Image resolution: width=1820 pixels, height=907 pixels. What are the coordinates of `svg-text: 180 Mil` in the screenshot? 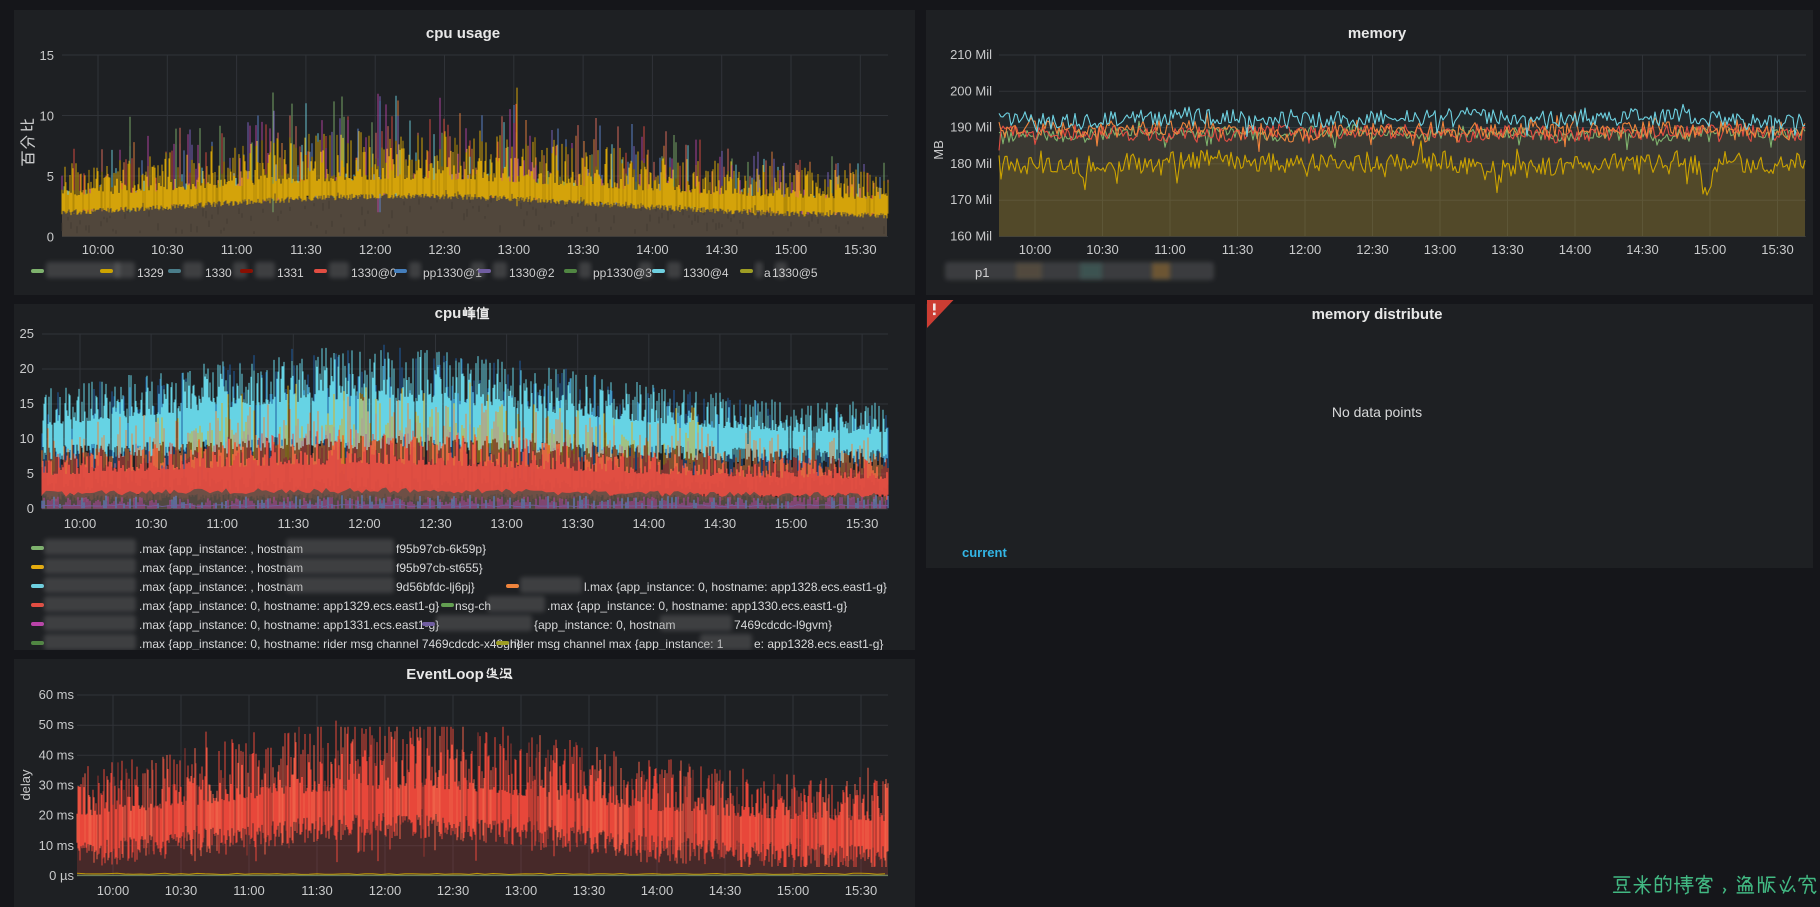 It's located at (971, 163).